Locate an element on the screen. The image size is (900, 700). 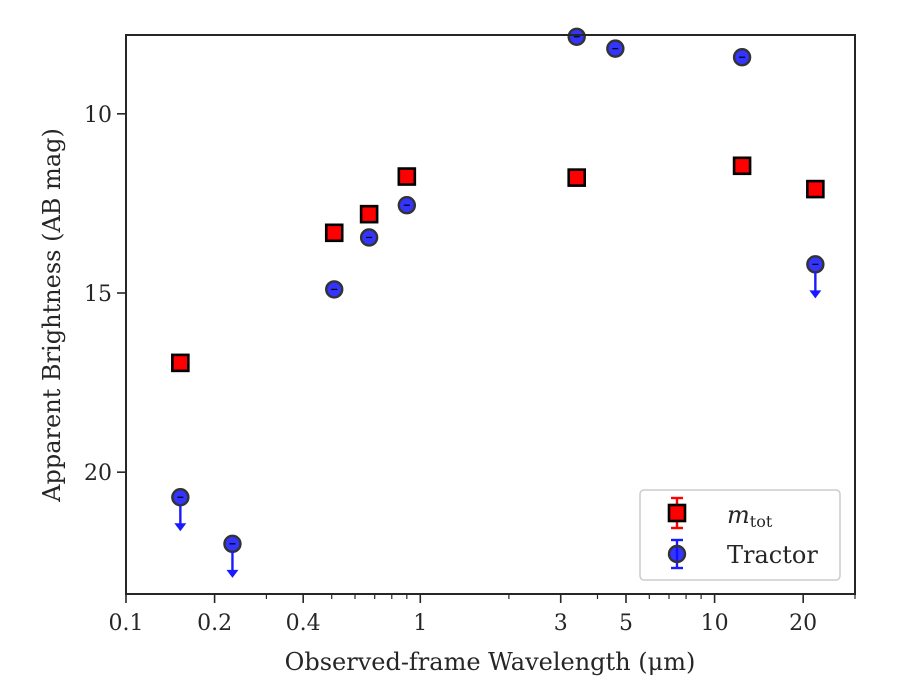
y-axis: 10 15 20 is located at coordinates (105, 294).